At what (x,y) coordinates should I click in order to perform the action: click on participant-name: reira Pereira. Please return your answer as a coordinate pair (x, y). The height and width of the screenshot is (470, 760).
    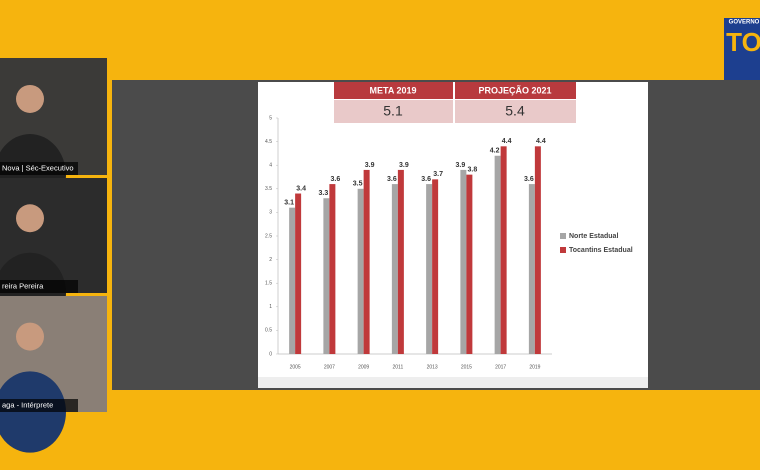
    Looking at the image, I should click on (23, 285).